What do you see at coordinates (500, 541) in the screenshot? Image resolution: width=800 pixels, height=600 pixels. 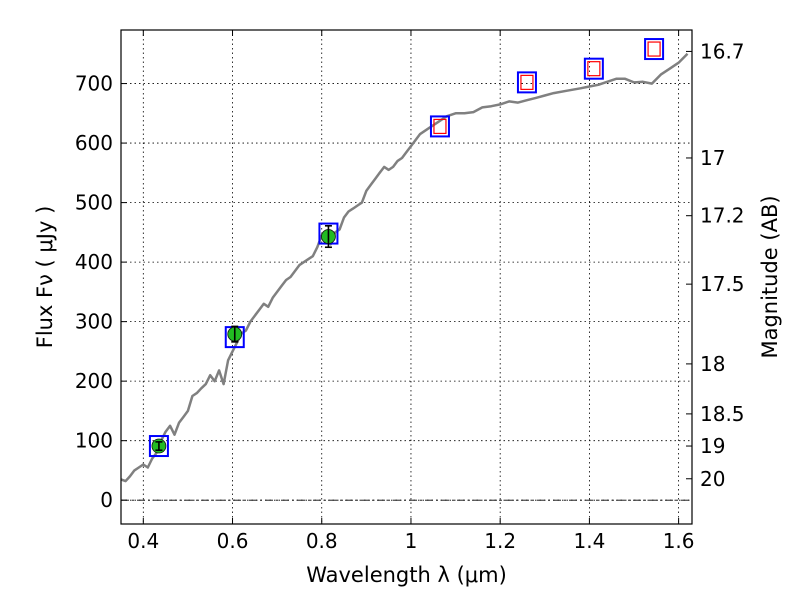 I see `x-tick-label: 1.2` at bounding box center [500, 541].